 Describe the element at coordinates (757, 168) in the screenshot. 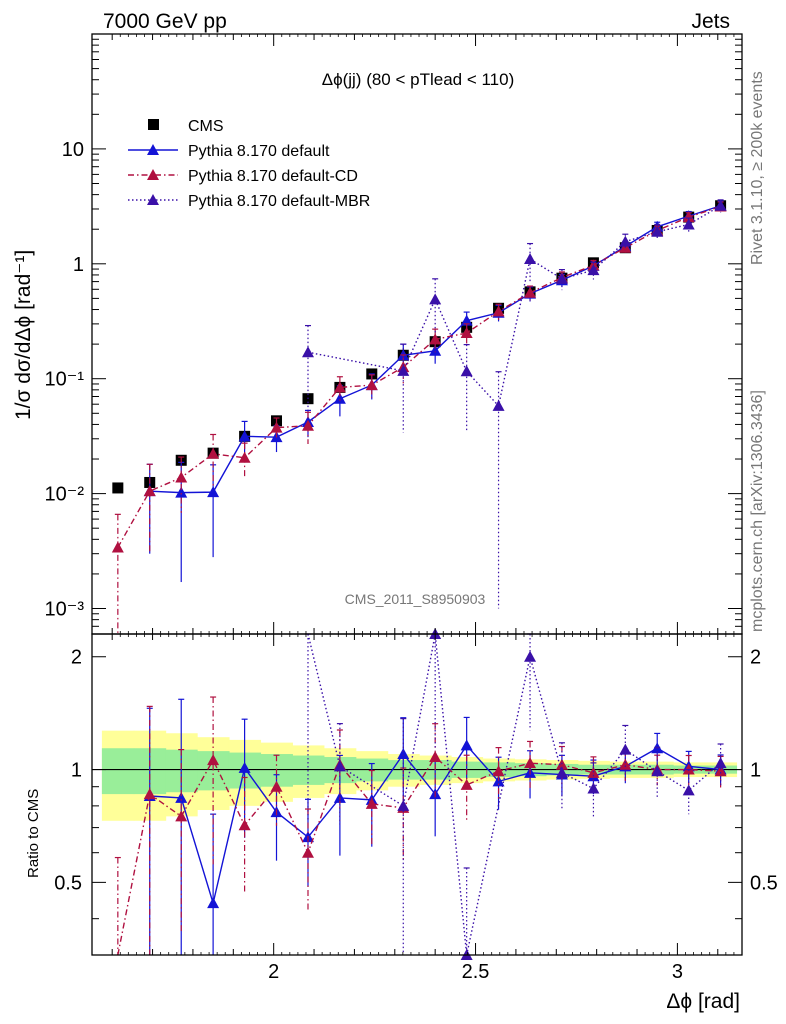

I see `side-top-label: Rivet 3.1.10, ≥ 200k events` at that location.